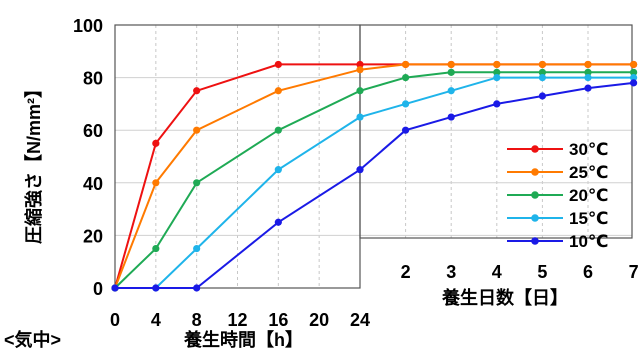 The image size is (638, 353). I want to click on x-tick-label-hours: 8, so click(197, 320).